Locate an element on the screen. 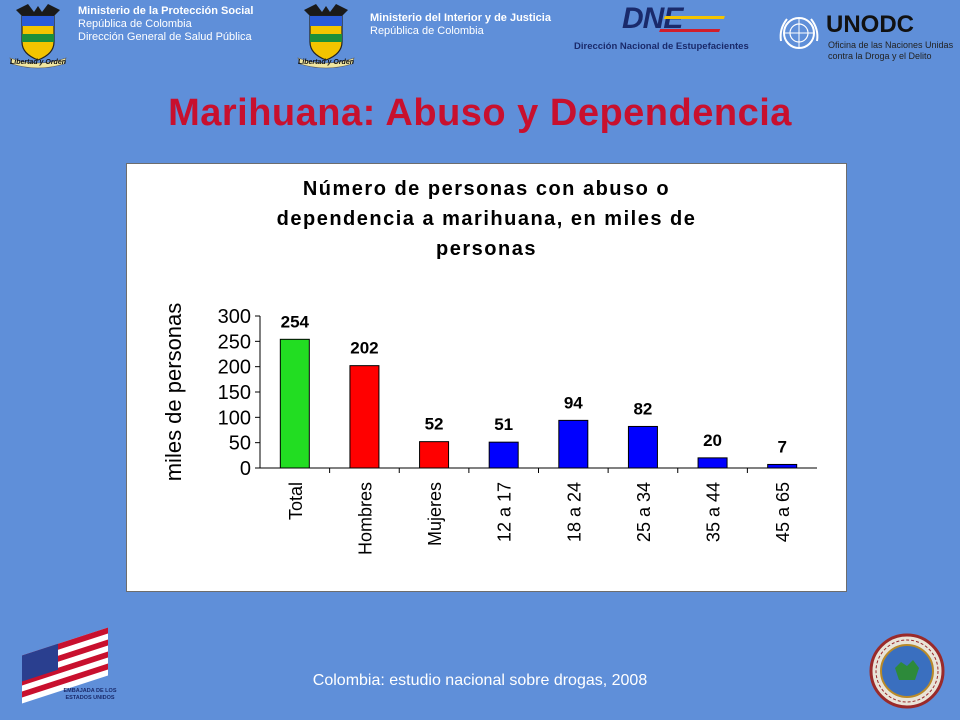 The height and width of the screenshot is (720, 960). header-left-line1: Ministerio de la Protección Social is located at coordinates (166, 11).